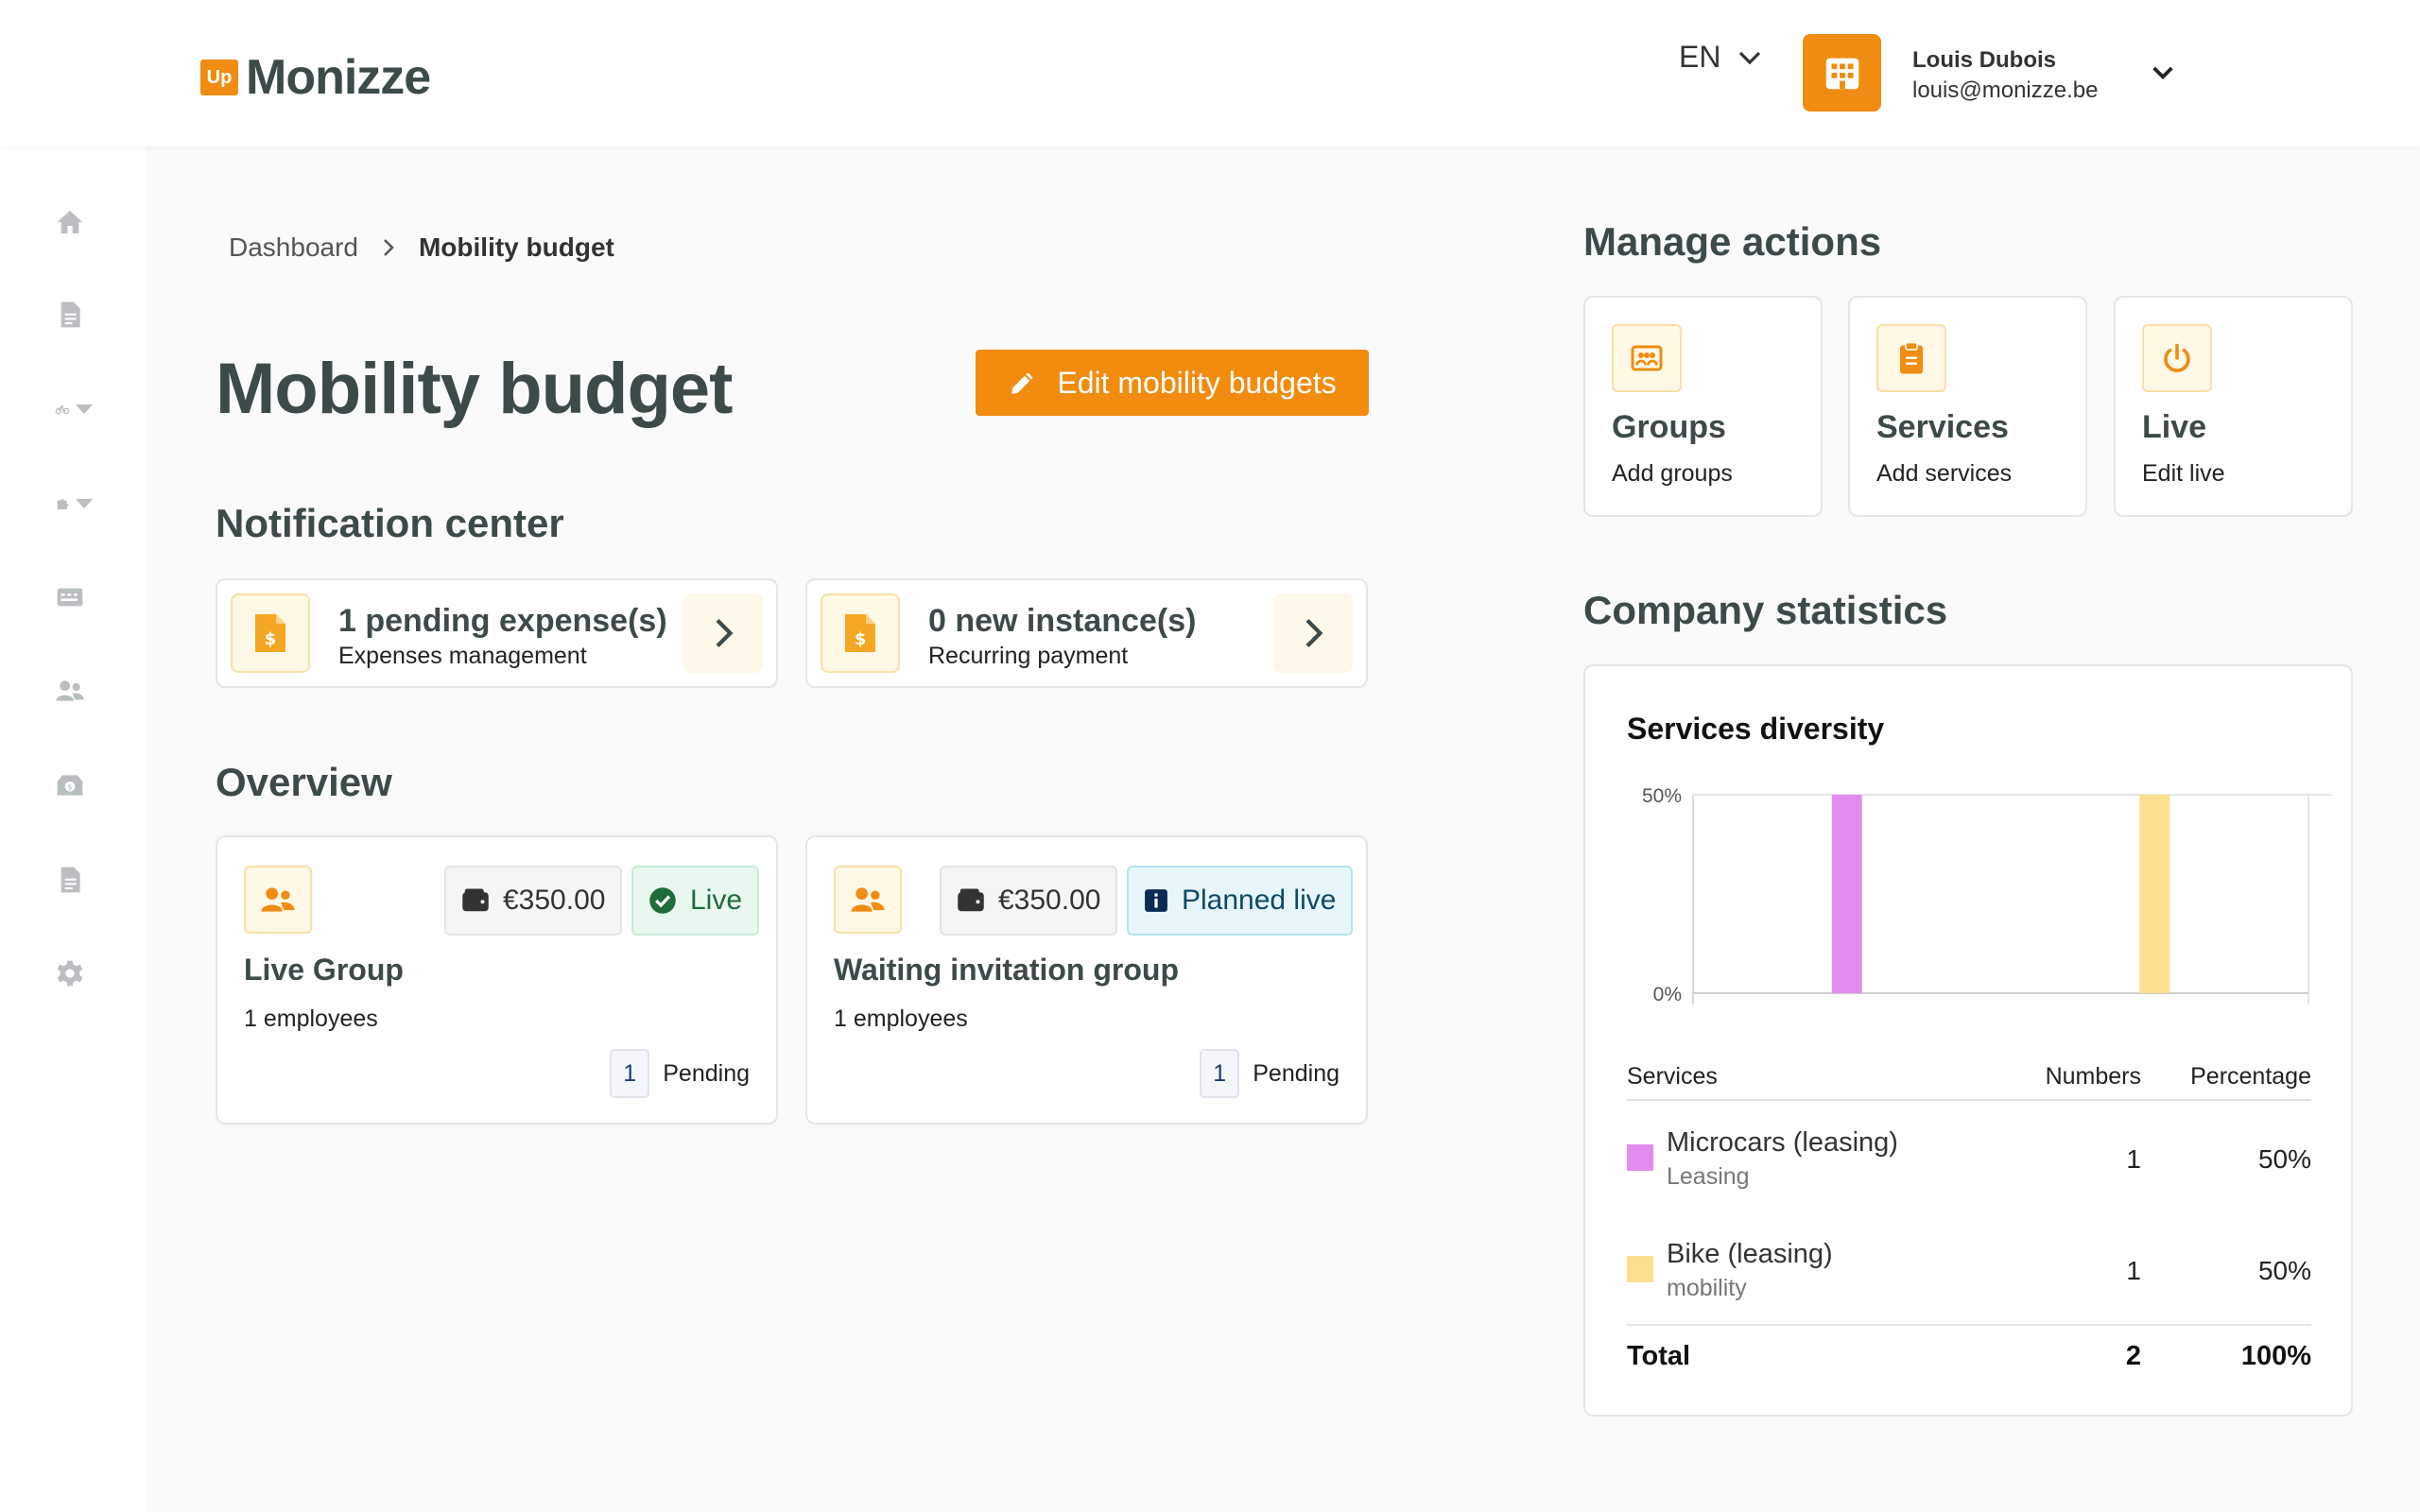 Image resolution: width=2420 pixels, height=1512 pixels. What do you see at coordinates (1022, 383) in the screenshot?
I see `pencil-icon` at bounding box center [1022, 383].